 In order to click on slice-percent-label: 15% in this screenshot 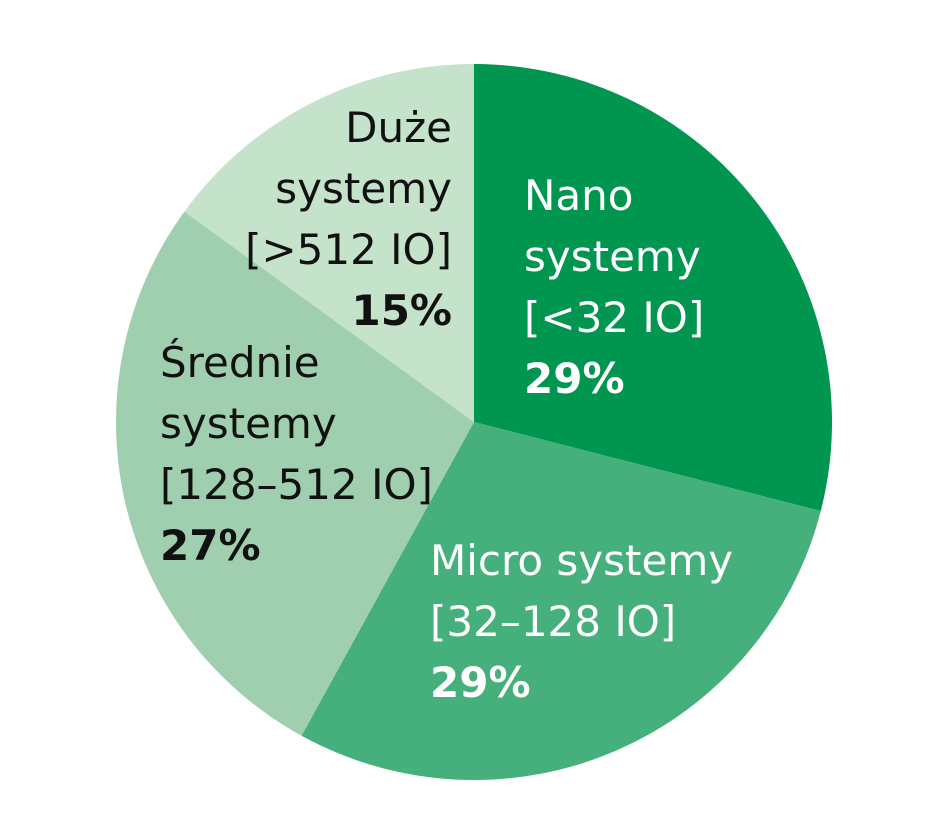, I will do `click(401, 310)`.